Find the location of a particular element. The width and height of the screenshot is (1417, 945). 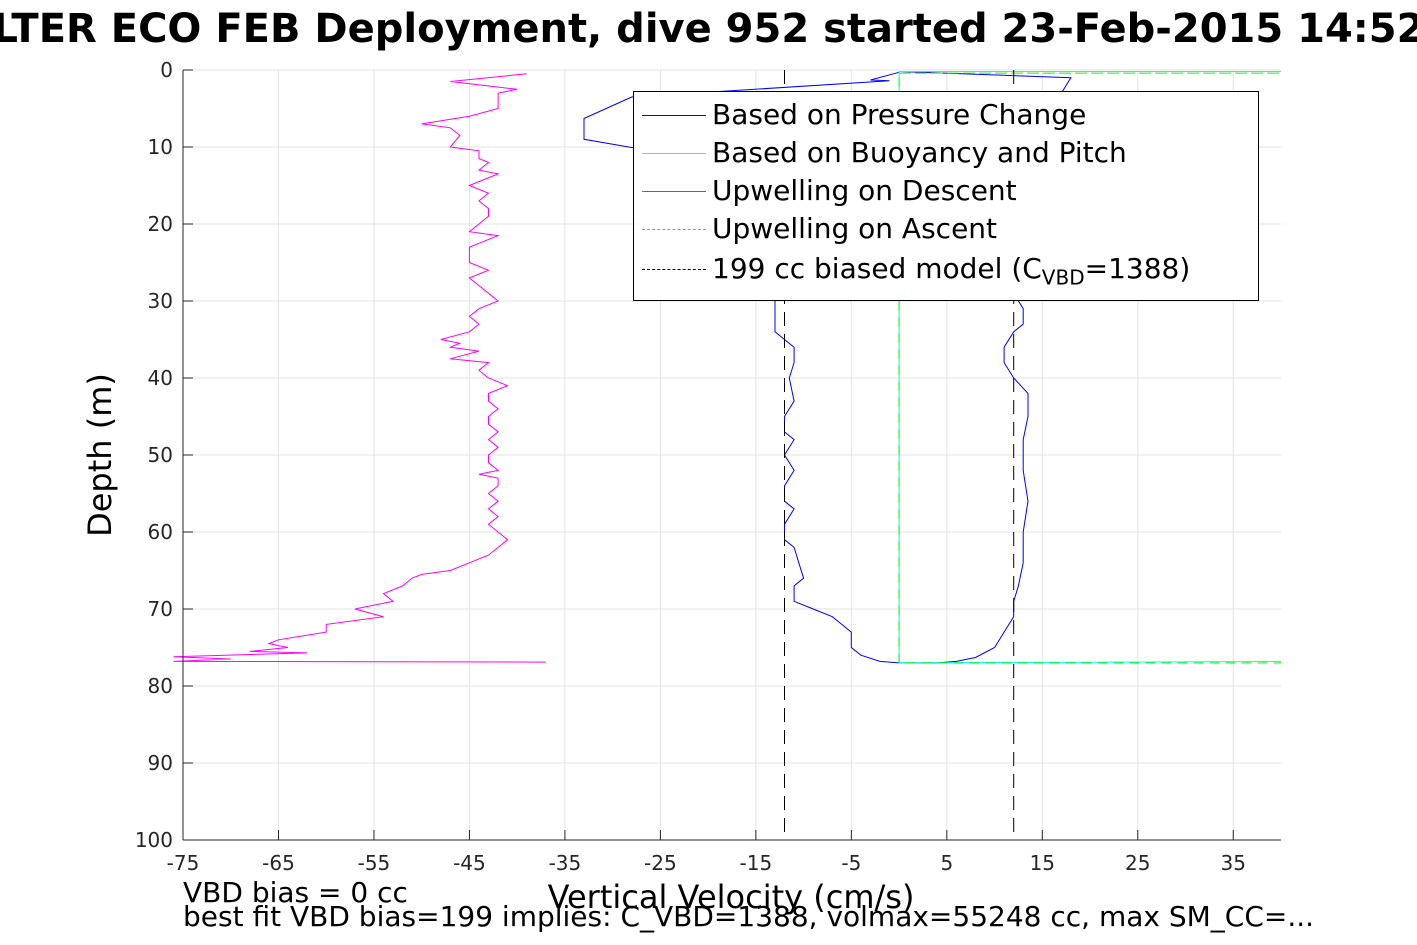

legend-entry-buoyancy: Based on Buoyancy and Pitch is located at coordinates (946, 153).